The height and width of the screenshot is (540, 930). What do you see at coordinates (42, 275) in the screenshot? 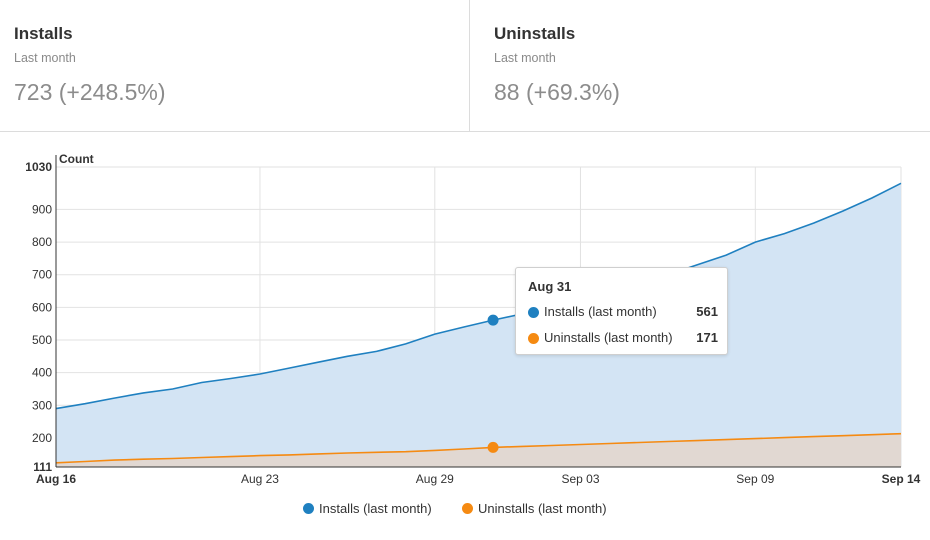
I see `y-tick-label: 700` at bounding box center [42, 275].